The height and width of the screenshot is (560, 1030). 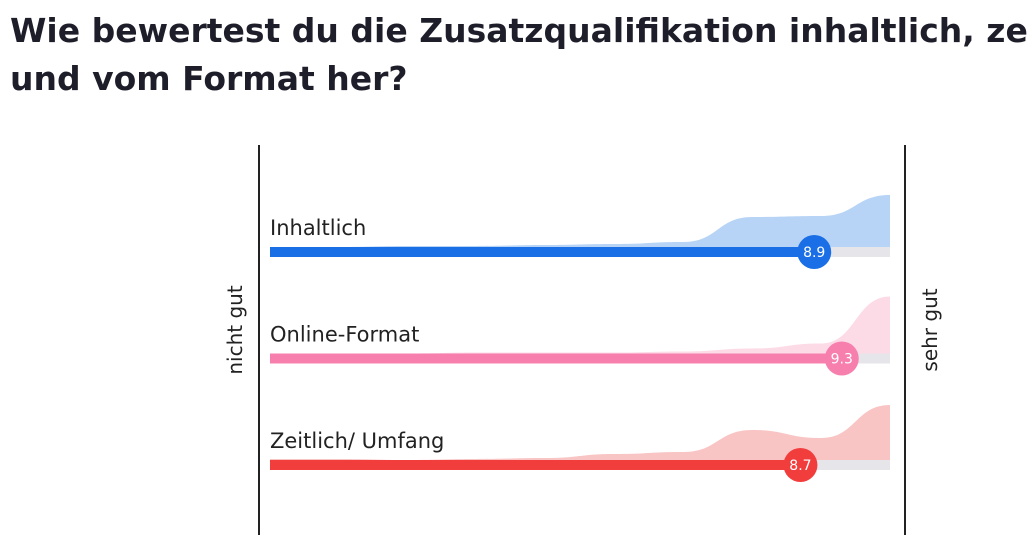 I want to click on series-label: Zeitlich/ Umfang, so click(x=357, y=441).